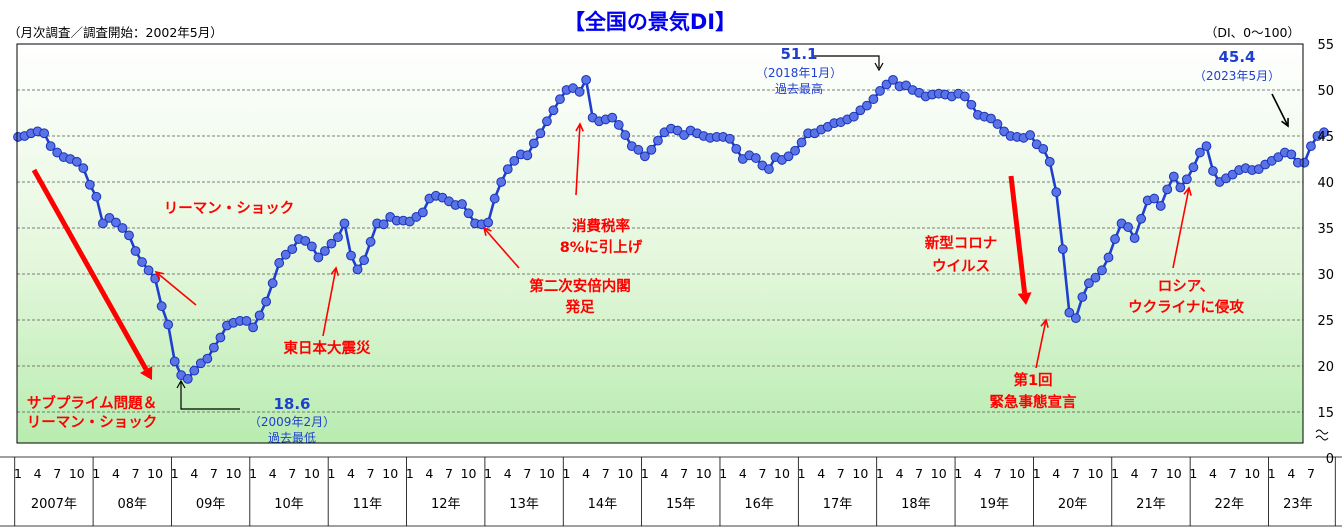 The image size is (1342, 527). What do you see at coordinates (1033, 402) in the screenshot?
I see `annotation-emergency: 緊急事態宣言` at bounding box center [1033, 402].